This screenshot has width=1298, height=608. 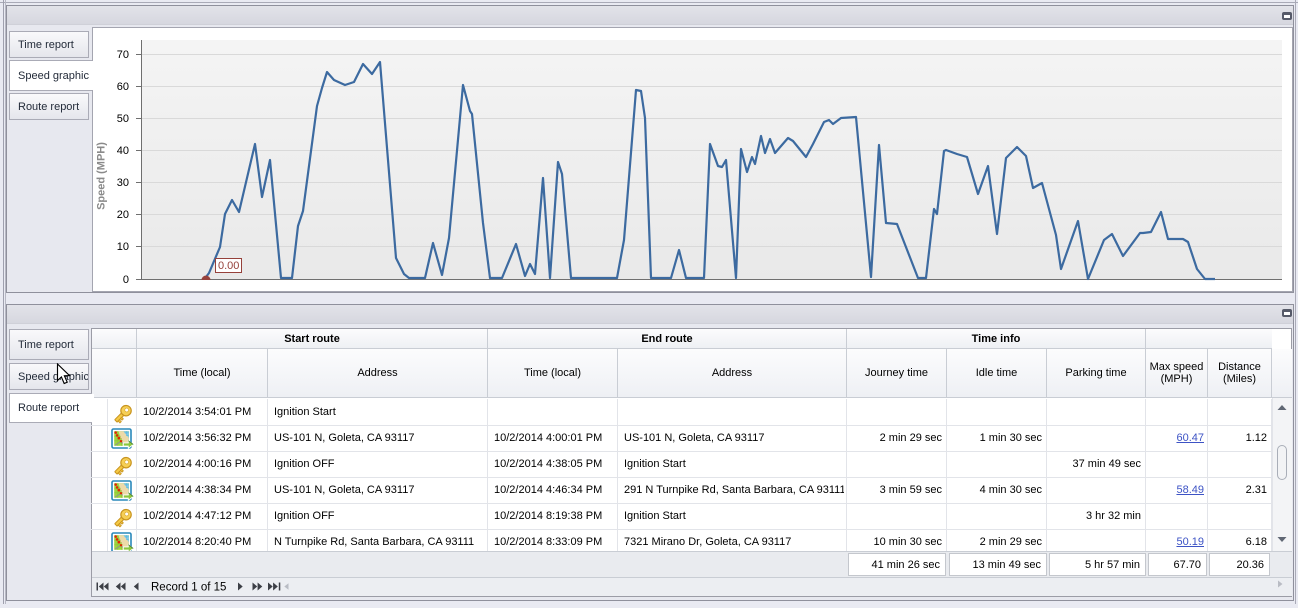 What do you see at coordinates (123, 183) in the screenshot?
I see `svg-text: 30` at bounding box center [123, 183].